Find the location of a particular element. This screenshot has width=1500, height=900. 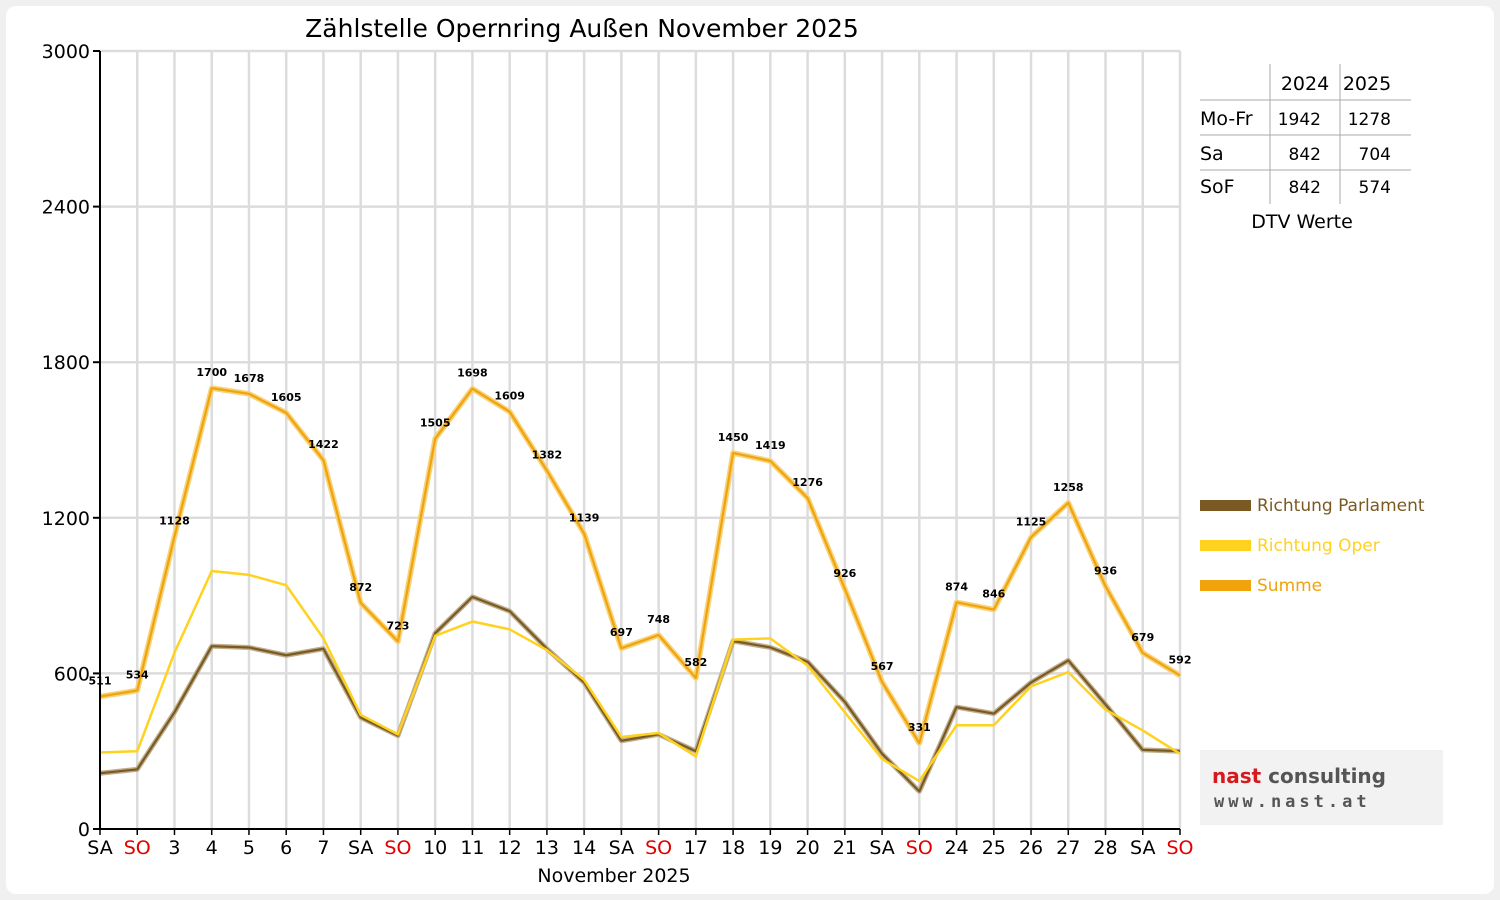

dtv-row-label: SoF is located at coordinates (1217, 187).